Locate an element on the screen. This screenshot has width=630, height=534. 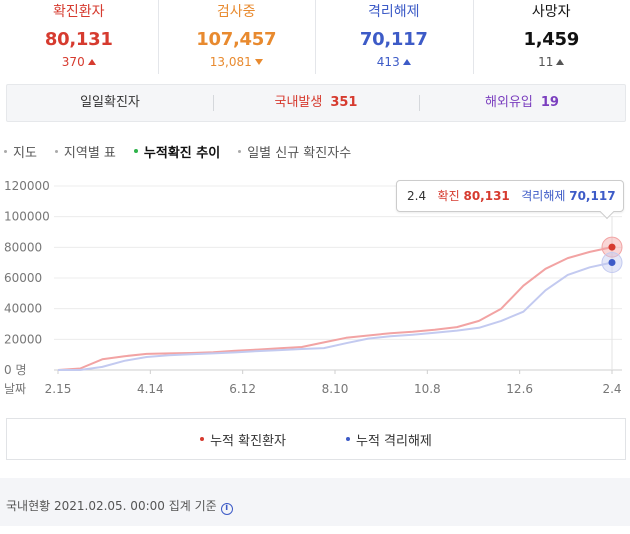
x-tick-label: 4.14 is located at coordinates (150, 389).